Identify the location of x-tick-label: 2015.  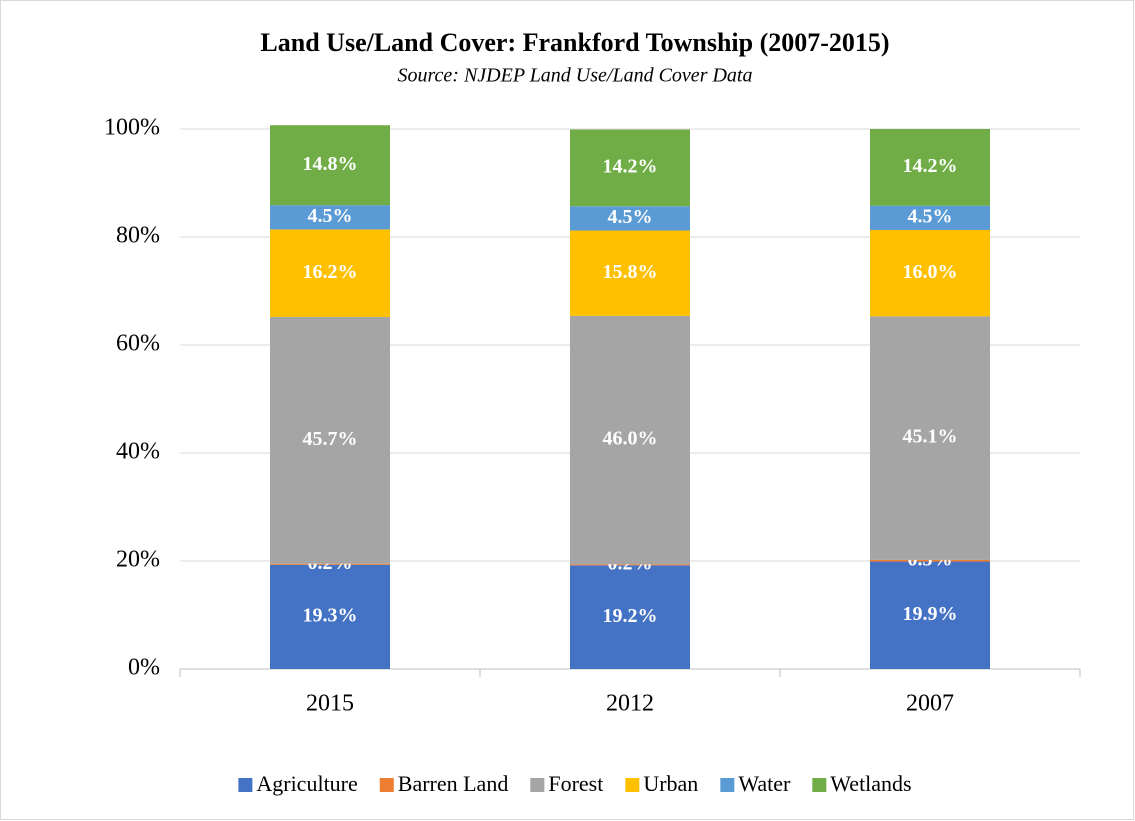
(330, 704).